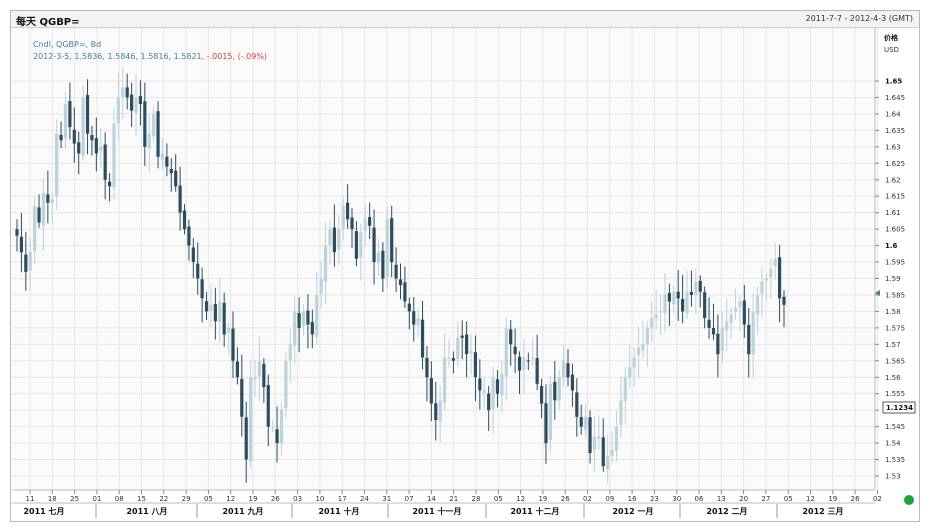 The width and height of the screenshot is (925, 527). What do you see at coordinates (141, 499) in the screenshot?
I see `x-tick-label: 15` at bounding box center [141, 499].